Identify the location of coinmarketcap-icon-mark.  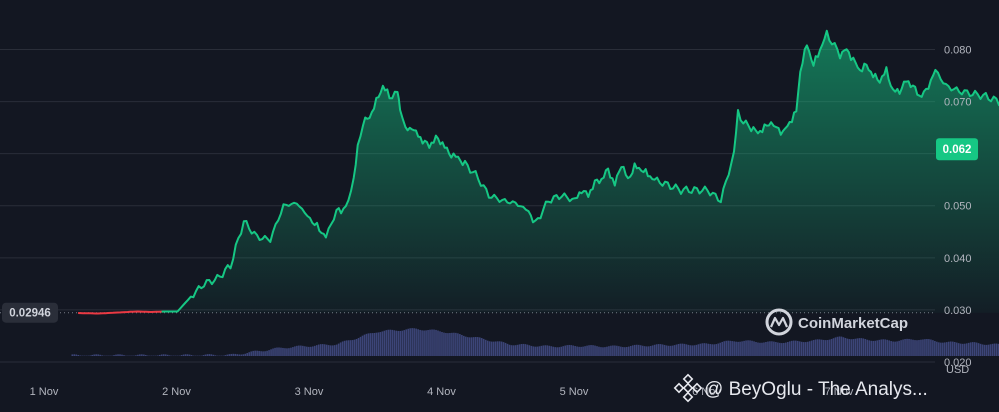
(779, 322).